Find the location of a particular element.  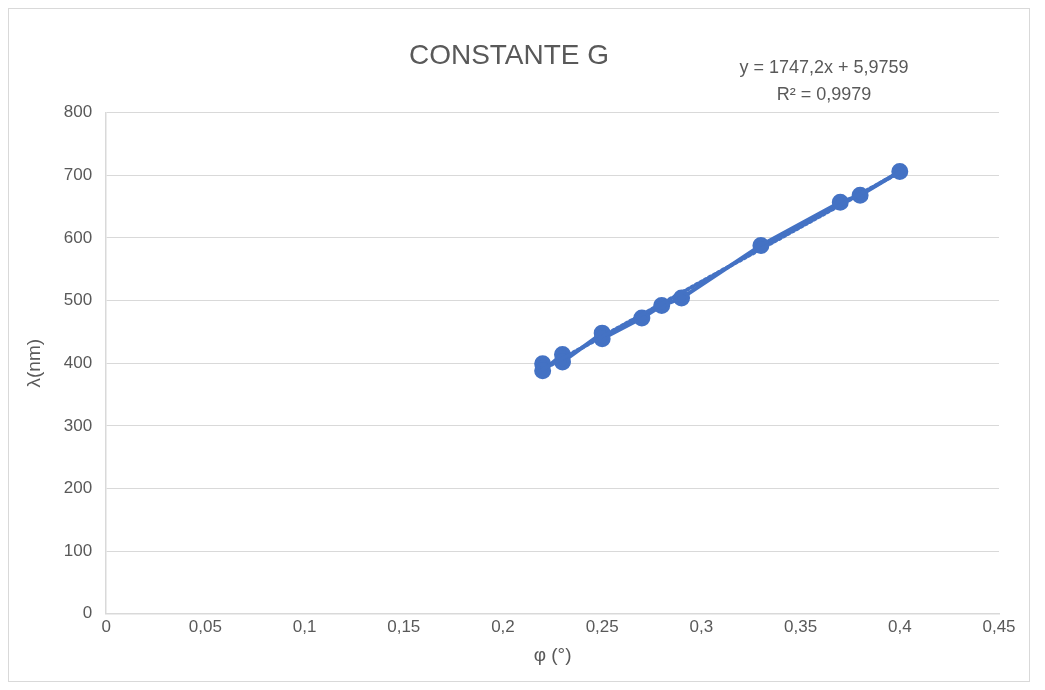

y-tick-label: 0 is located at coordinates (87, 613).